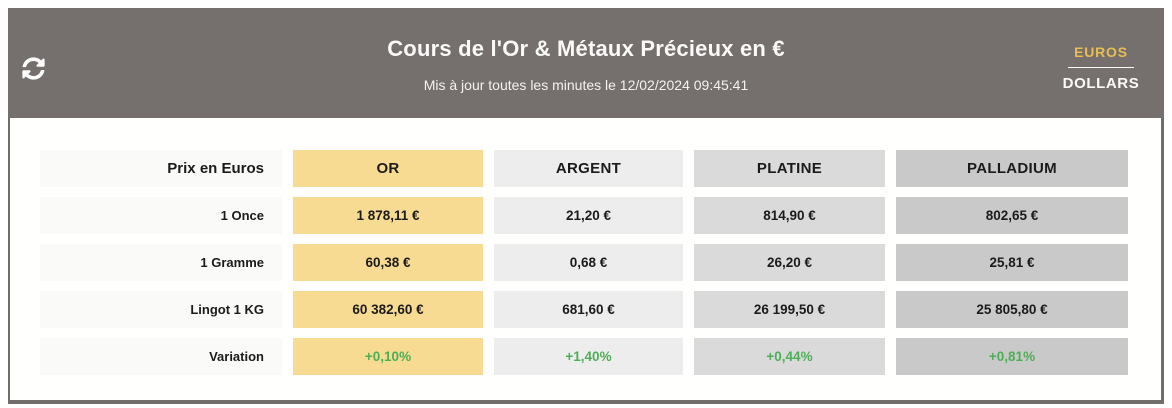  What do you see at coordinates (1012, 262) in the screenshot?
I see `price-palladium-gramme: 25,81 €` at bounding box center [1012, 262].